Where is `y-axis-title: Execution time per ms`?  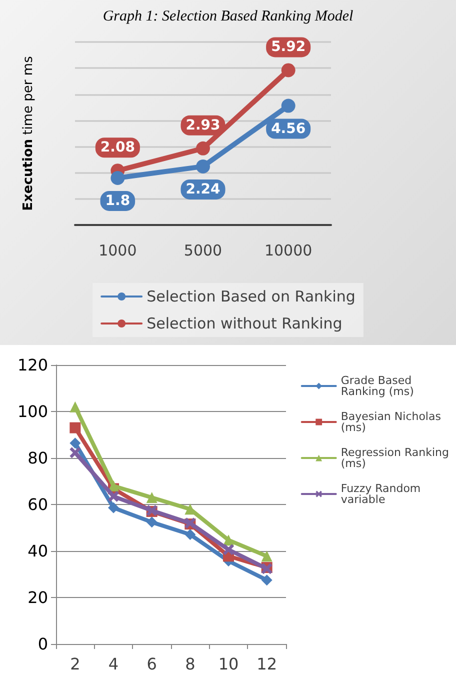
y-axis-title: Execution time per ms is located at coordinates (28, 133).